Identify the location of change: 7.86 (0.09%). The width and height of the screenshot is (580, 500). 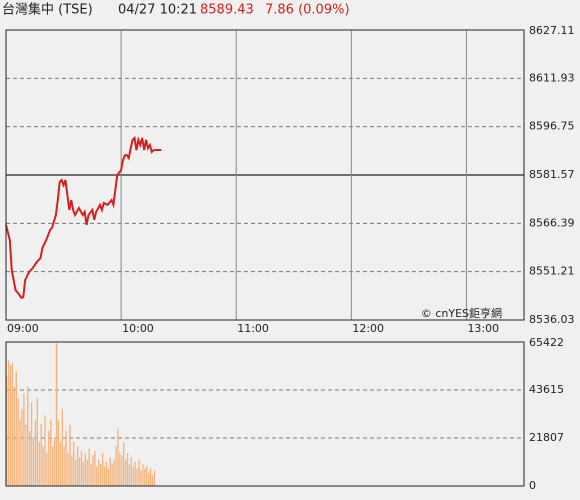
(307, 10).